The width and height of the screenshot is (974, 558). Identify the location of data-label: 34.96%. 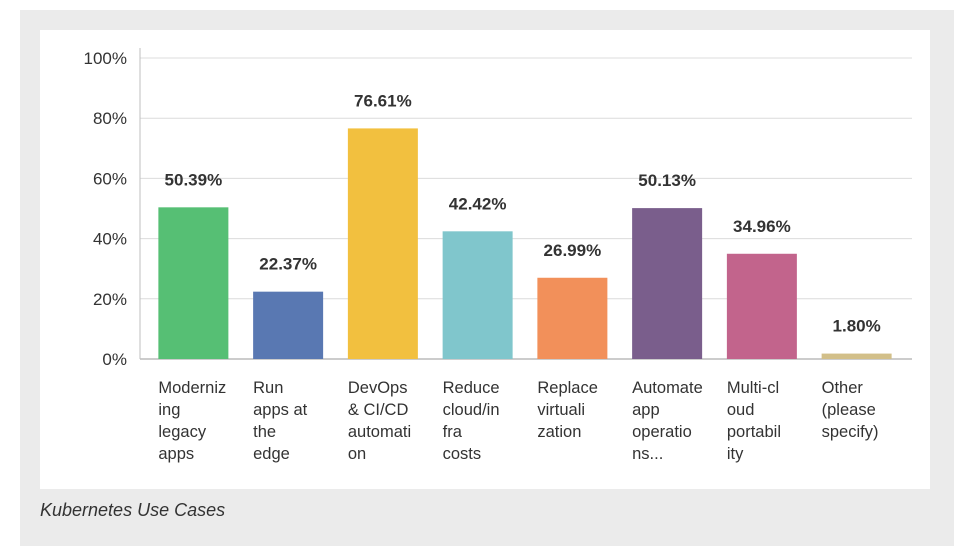
(762, 226).